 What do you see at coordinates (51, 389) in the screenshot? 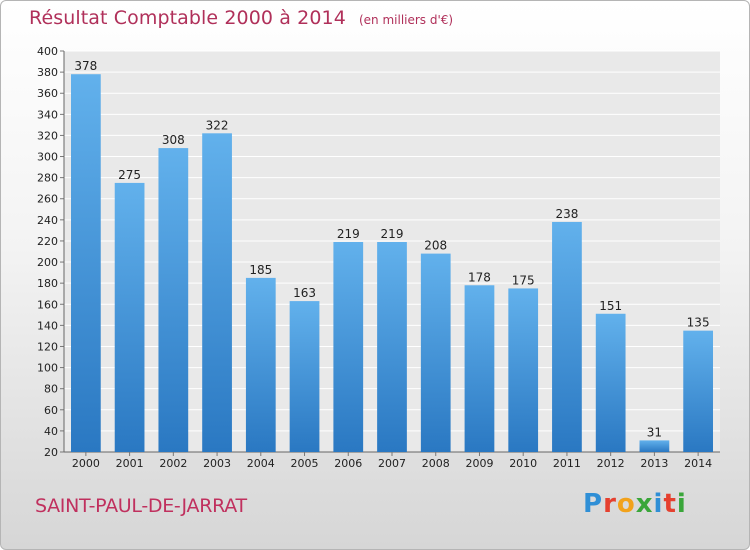
I see `y-tick-label: 80` at bounding box center [51, 389].